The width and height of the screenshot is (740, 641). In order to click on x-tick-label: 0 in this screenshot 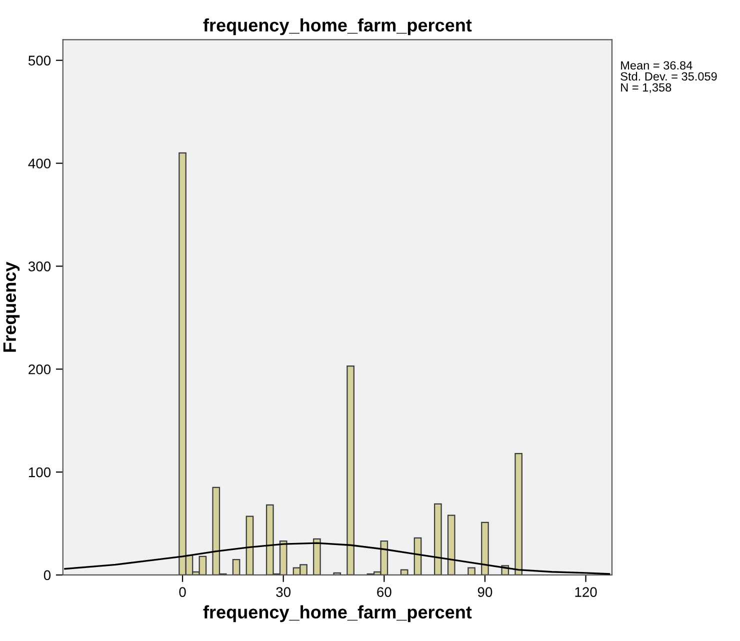, I will do `click(182, 592)`.